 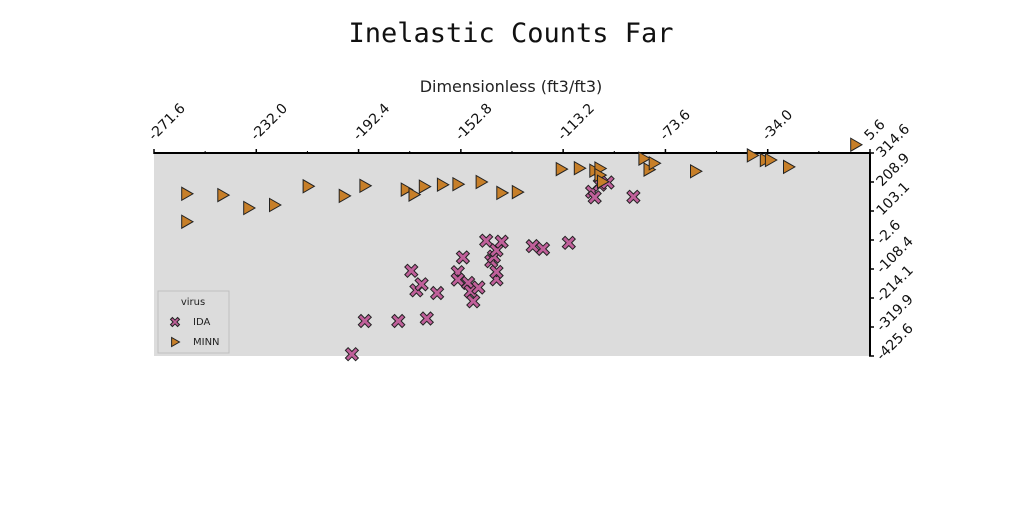 I want to click on legend-marker-ida, so click(x=175, y=322).